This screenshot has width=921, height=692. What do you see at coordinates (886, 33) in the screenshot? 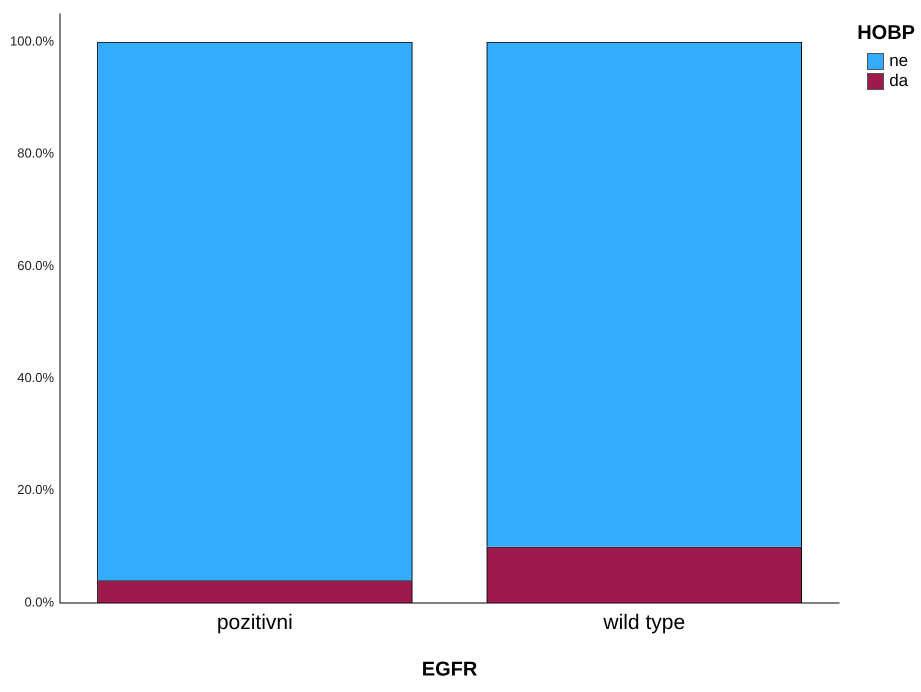
I see `legend-title: HOBP` at bounding box center [886, 33].